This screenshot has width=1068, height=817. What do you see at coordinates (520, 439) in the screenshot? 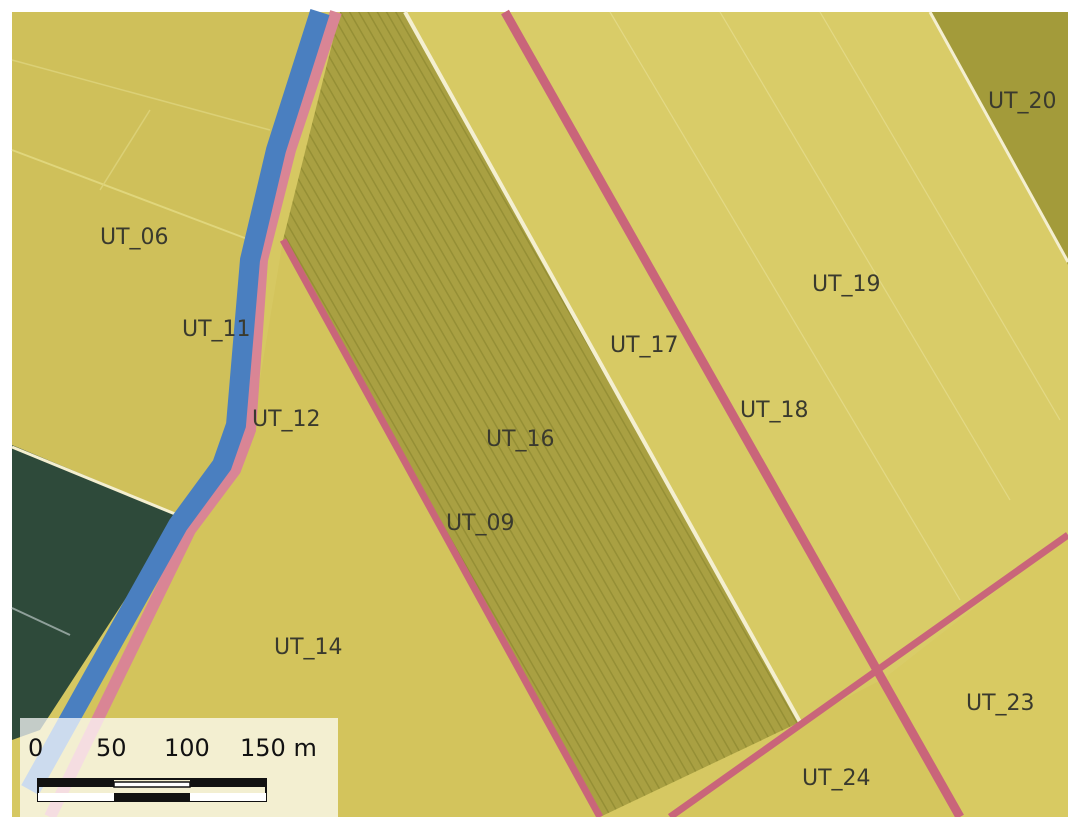
I see `label-ut-16: UT_16` at bounding box center [520, 439].